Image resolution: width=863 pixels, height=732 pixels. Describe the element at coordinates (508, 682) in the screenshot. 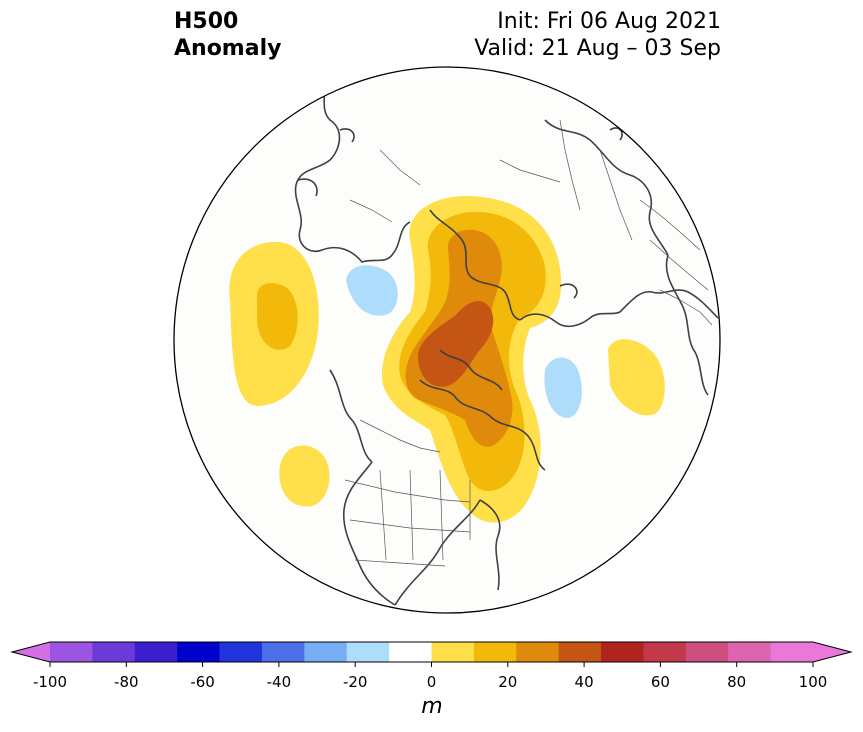

I see `colorbar-tick-label: 20` at that location.